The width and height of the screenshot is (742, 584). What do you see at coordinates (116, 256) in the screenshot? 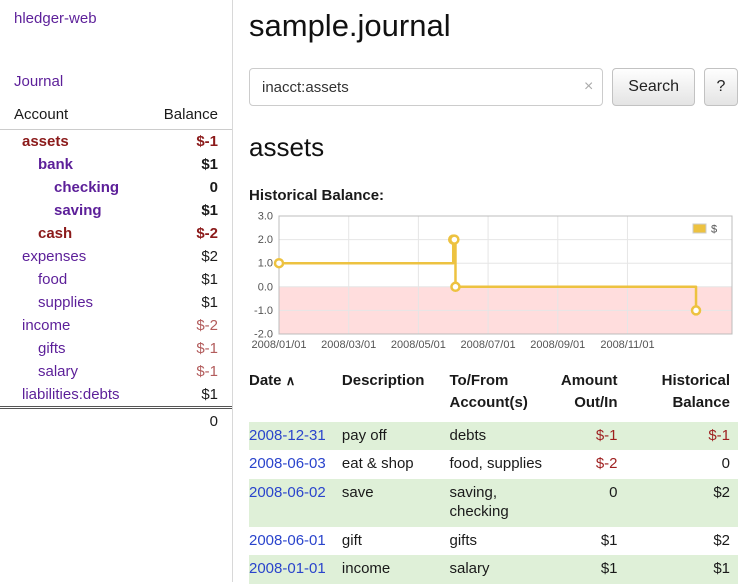
I see `account-row: expenses $2` at bounding box center [116, 256].